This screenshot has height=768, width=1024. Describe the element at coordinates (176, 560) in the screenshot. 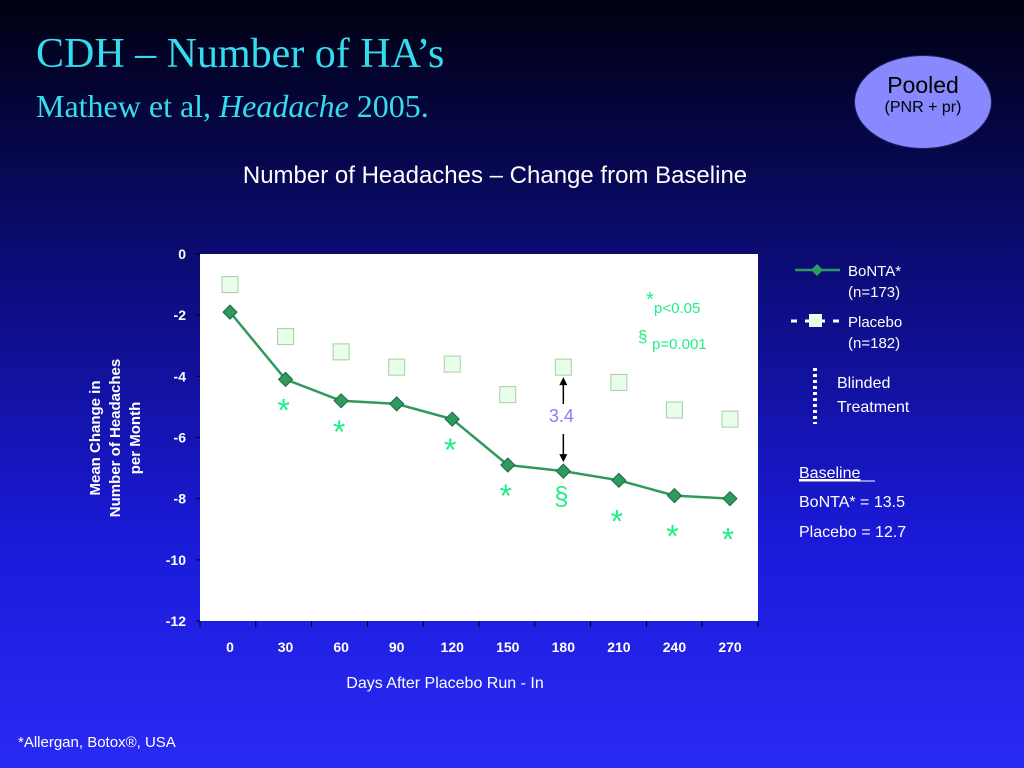

I see `y-tick-label: -10` at that location.